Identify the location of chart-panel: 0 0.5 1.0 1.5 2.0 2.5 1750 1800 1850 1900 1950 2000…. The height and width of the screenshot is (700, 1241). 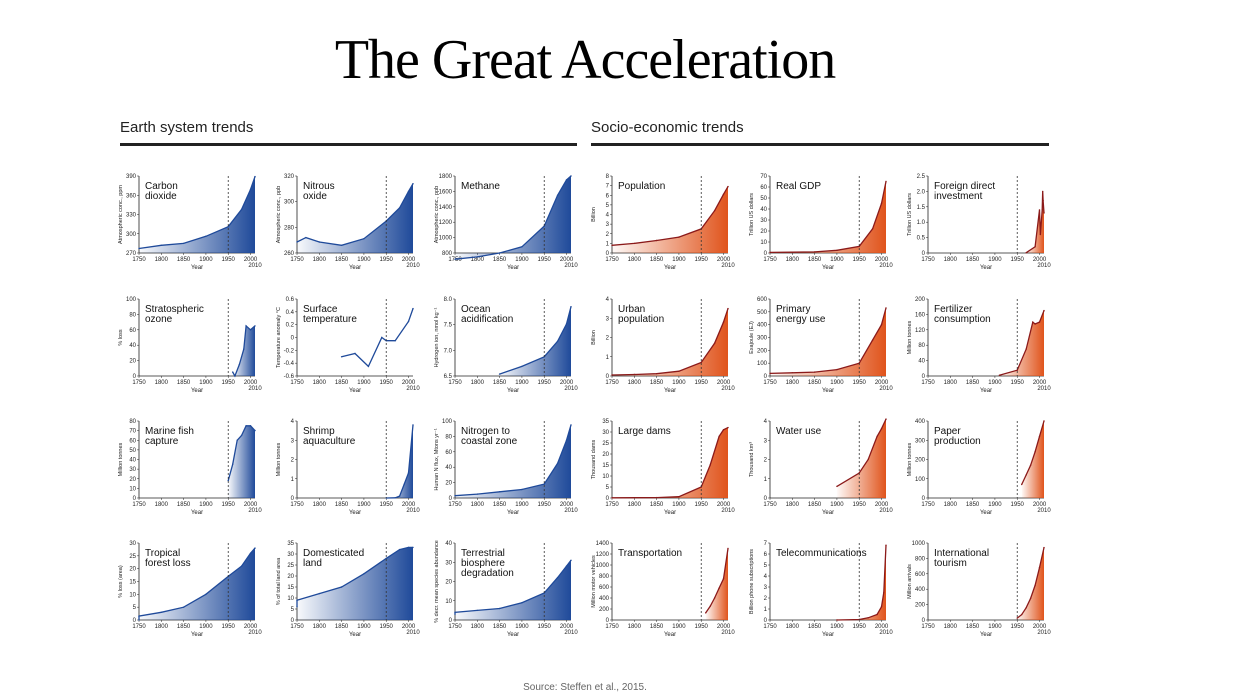
(979, 222).